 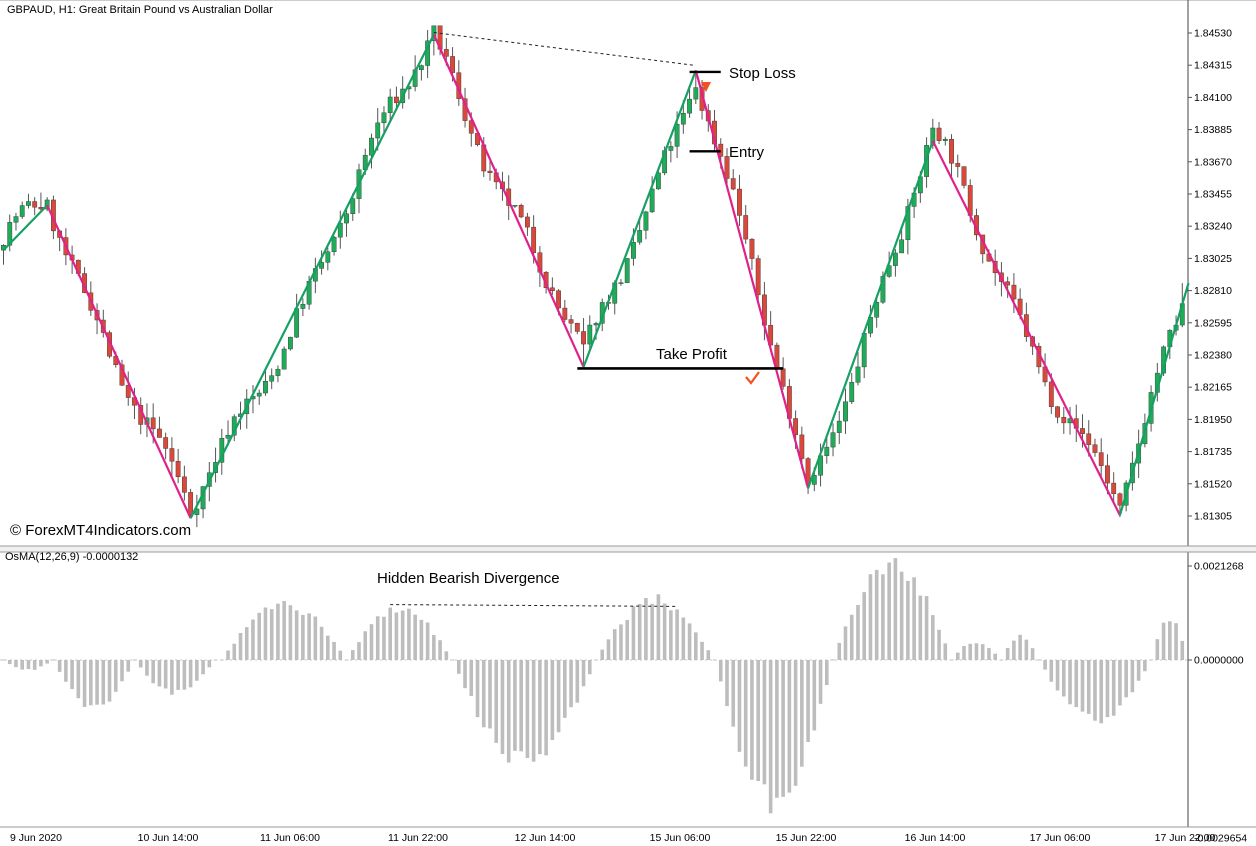 What do you see at coordinates (1219, 567) in the screenshot?
I see `osma-tick-label: 0.0021268` at bounding box center [1219, 567].